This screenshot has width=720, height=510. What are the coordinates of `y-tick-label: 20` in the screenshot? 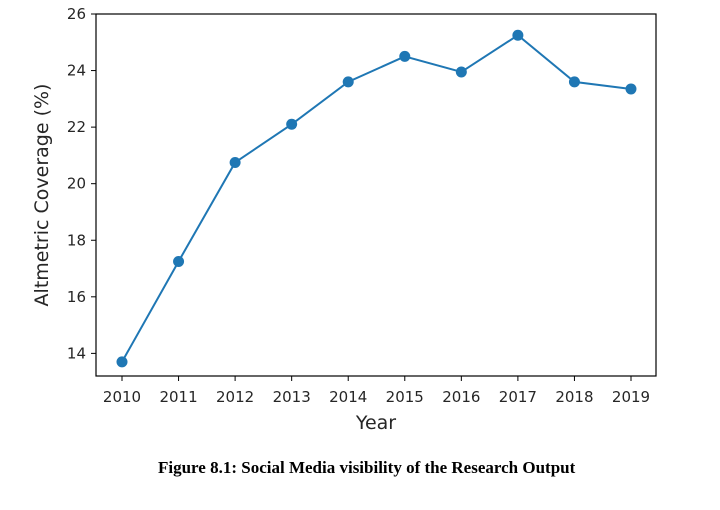 It's located at (76, 184).